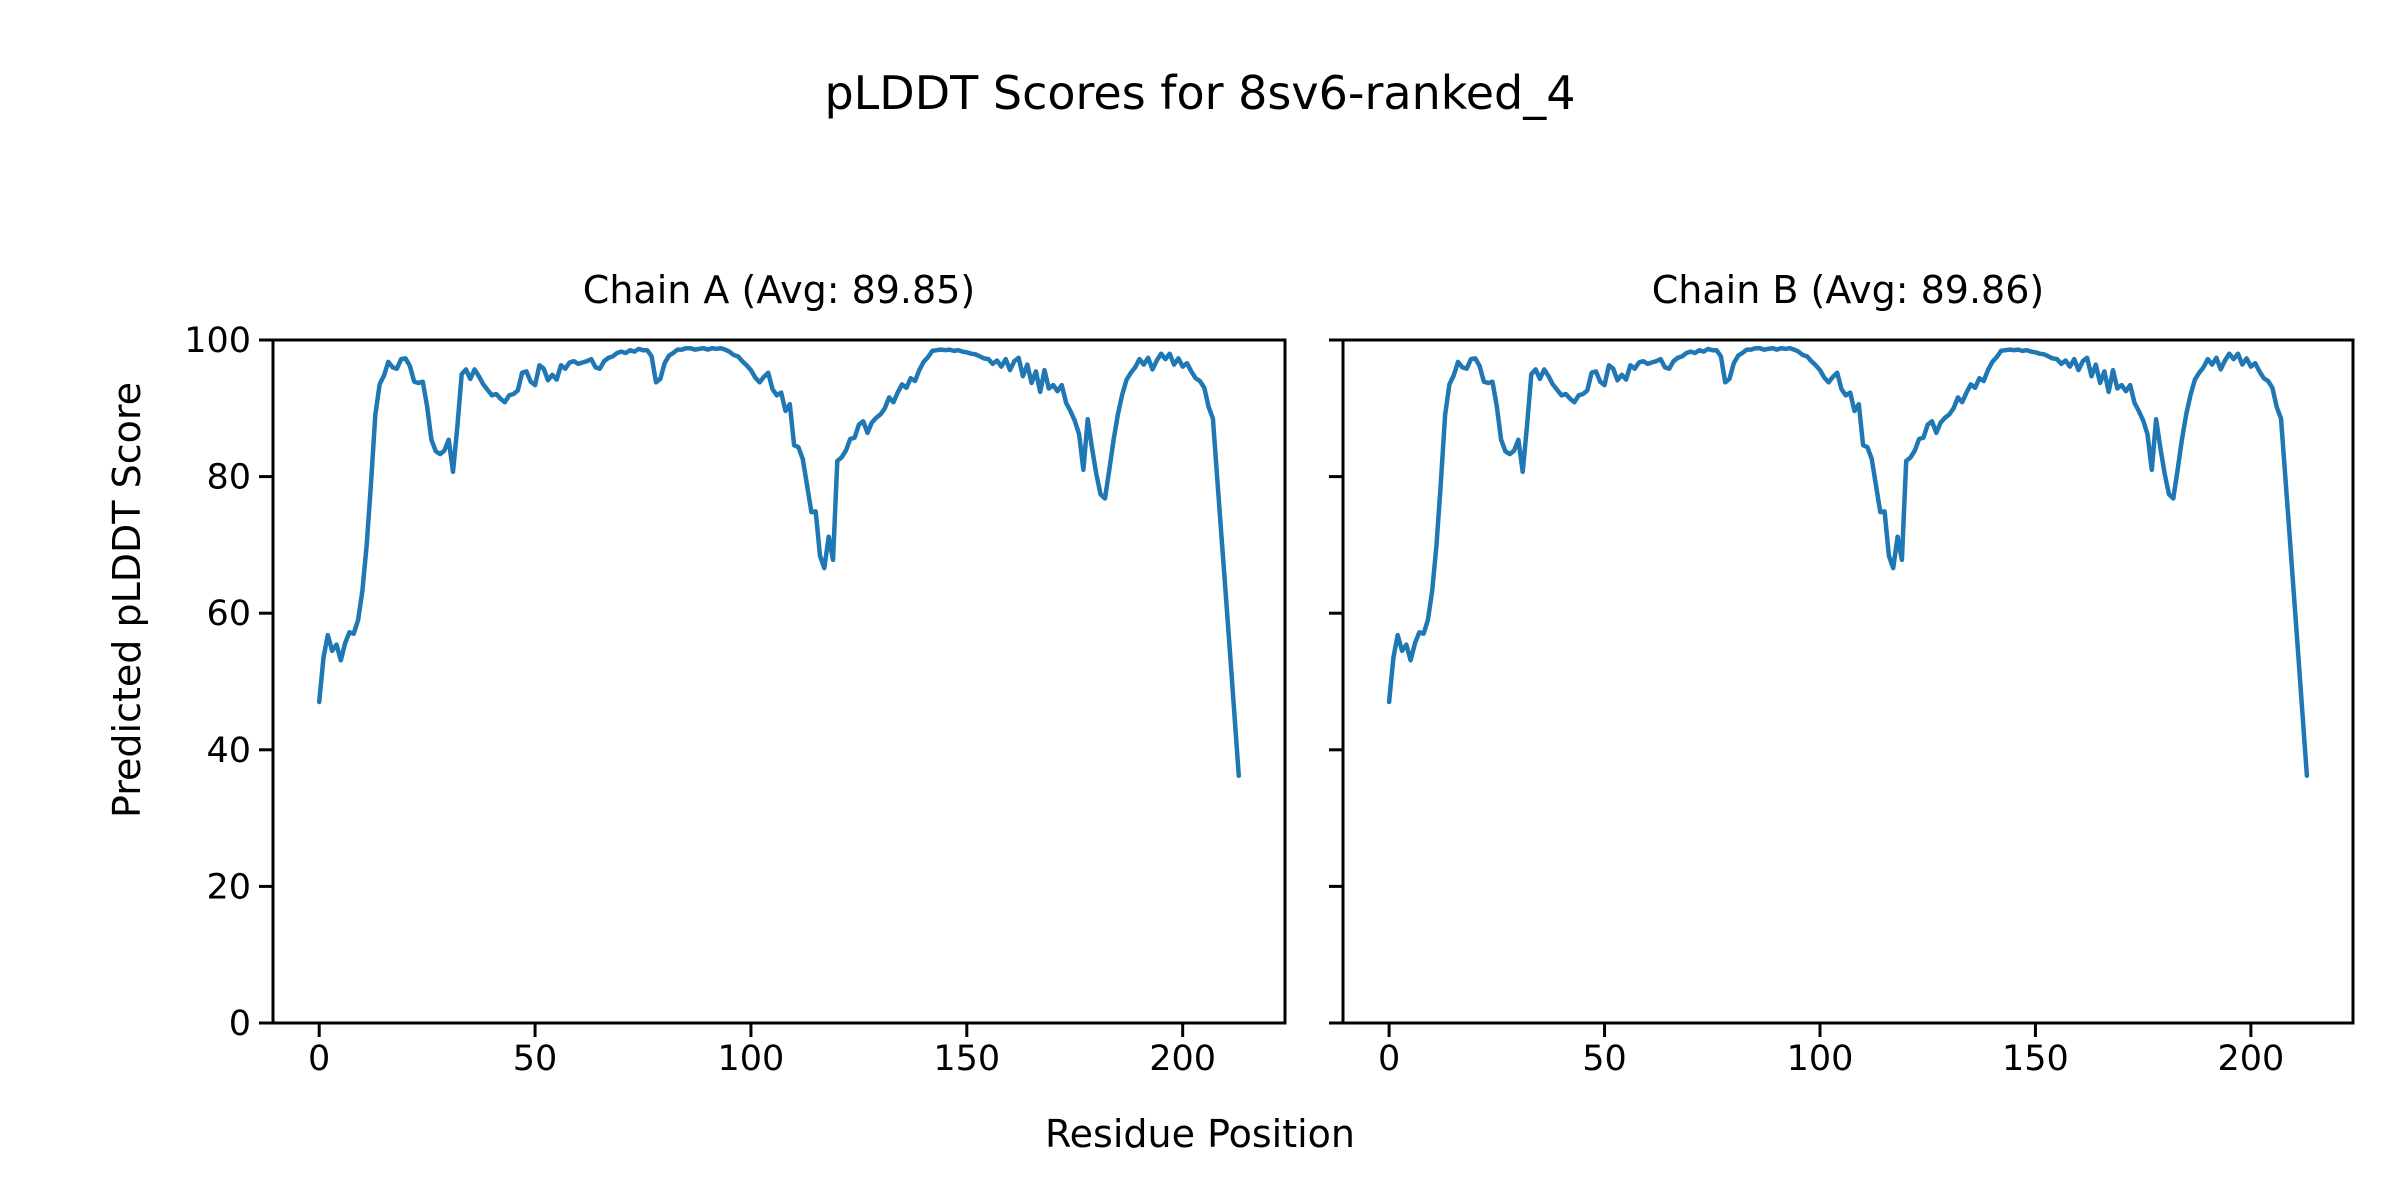  I want to click on y-tick-label: 100, so click(217, 341).